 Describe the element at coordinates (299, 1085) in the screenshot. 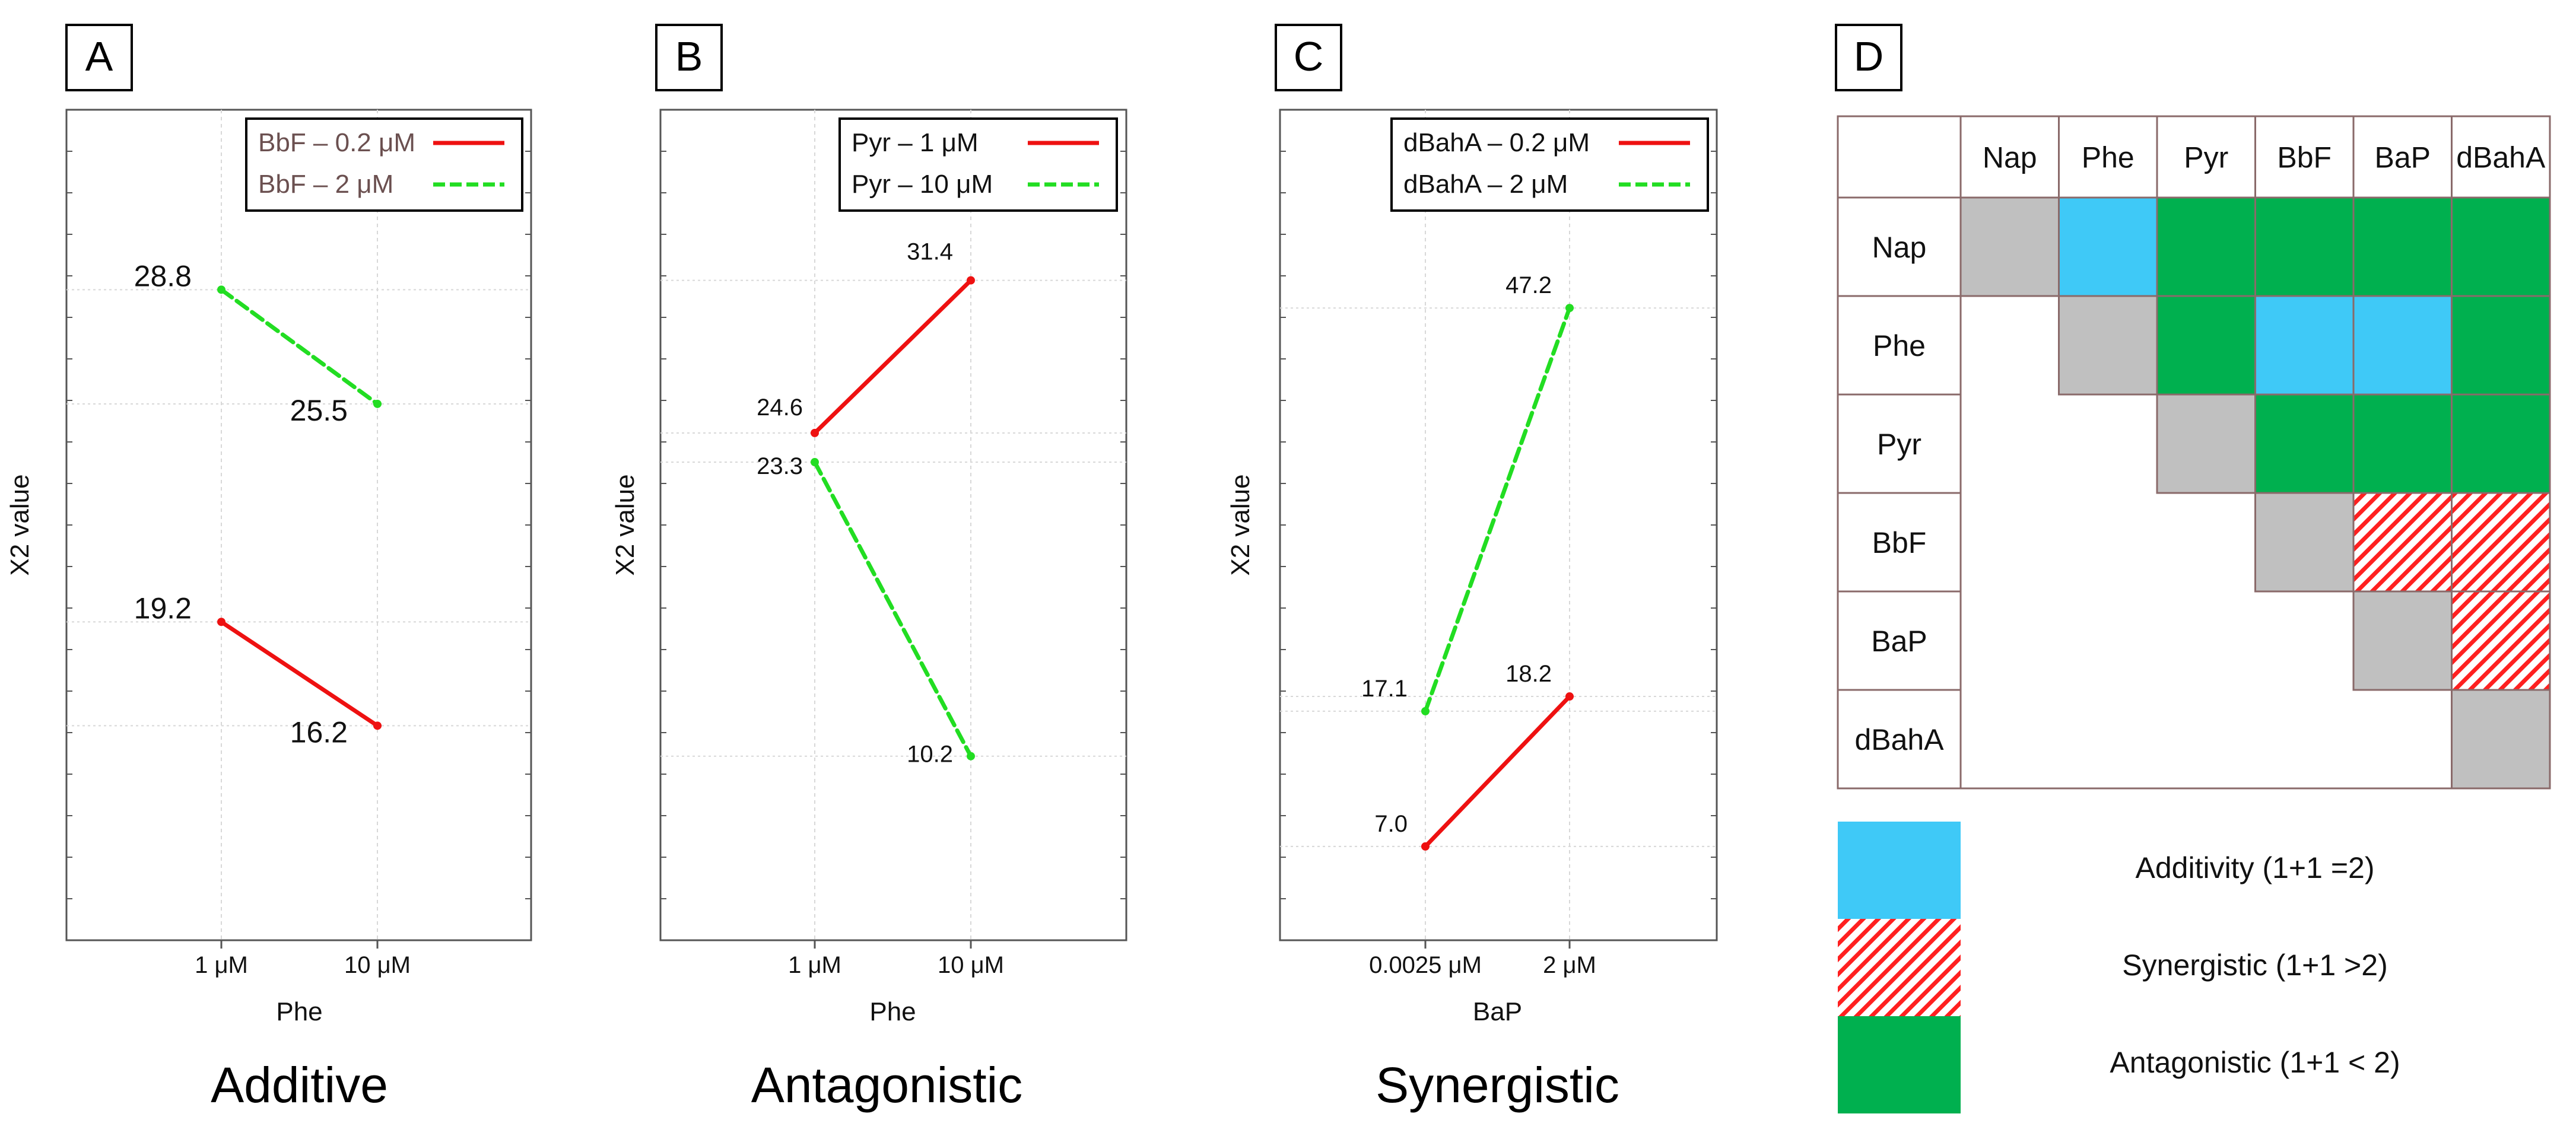

I see `panel-title: Additive` at that location.